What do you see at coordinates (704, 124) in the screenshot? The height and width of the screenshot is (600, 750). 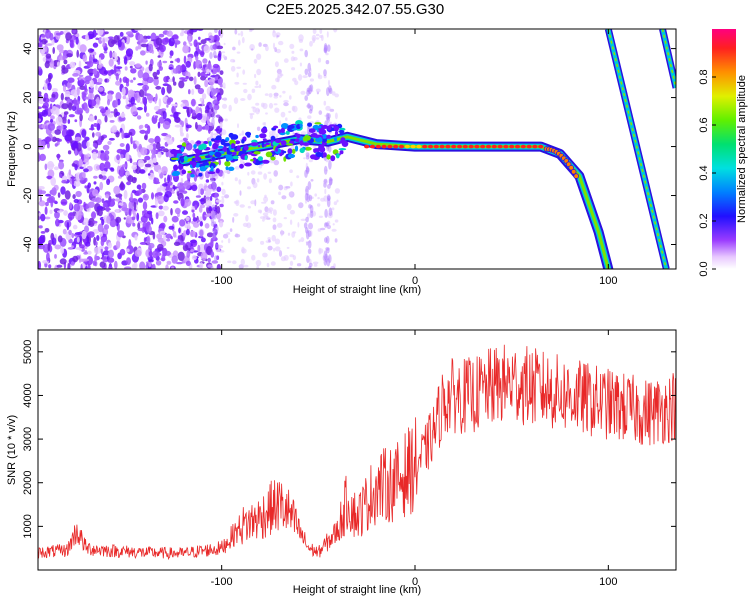 I see `colorbar-tick-label: 0.6` at bounding box center [704, 124].